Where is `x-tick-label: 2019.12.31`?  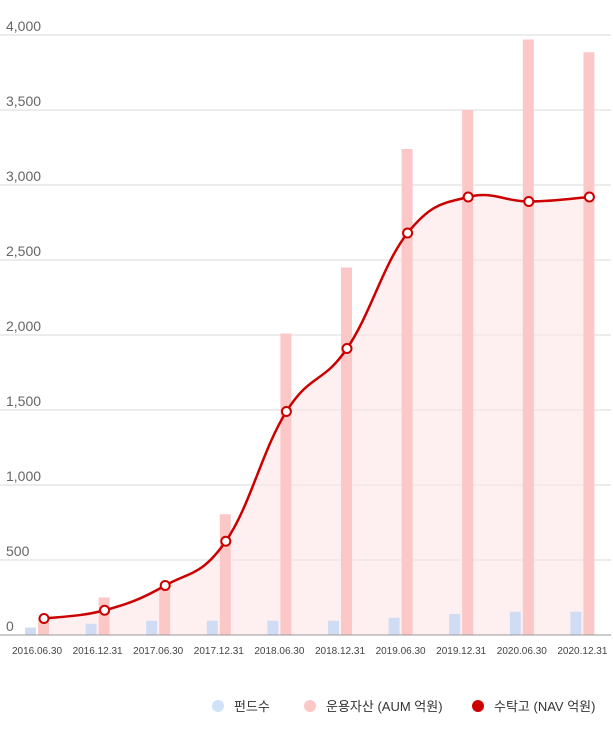
x-tick-label: 2019.12.31 is located at coordinates (461, 651).